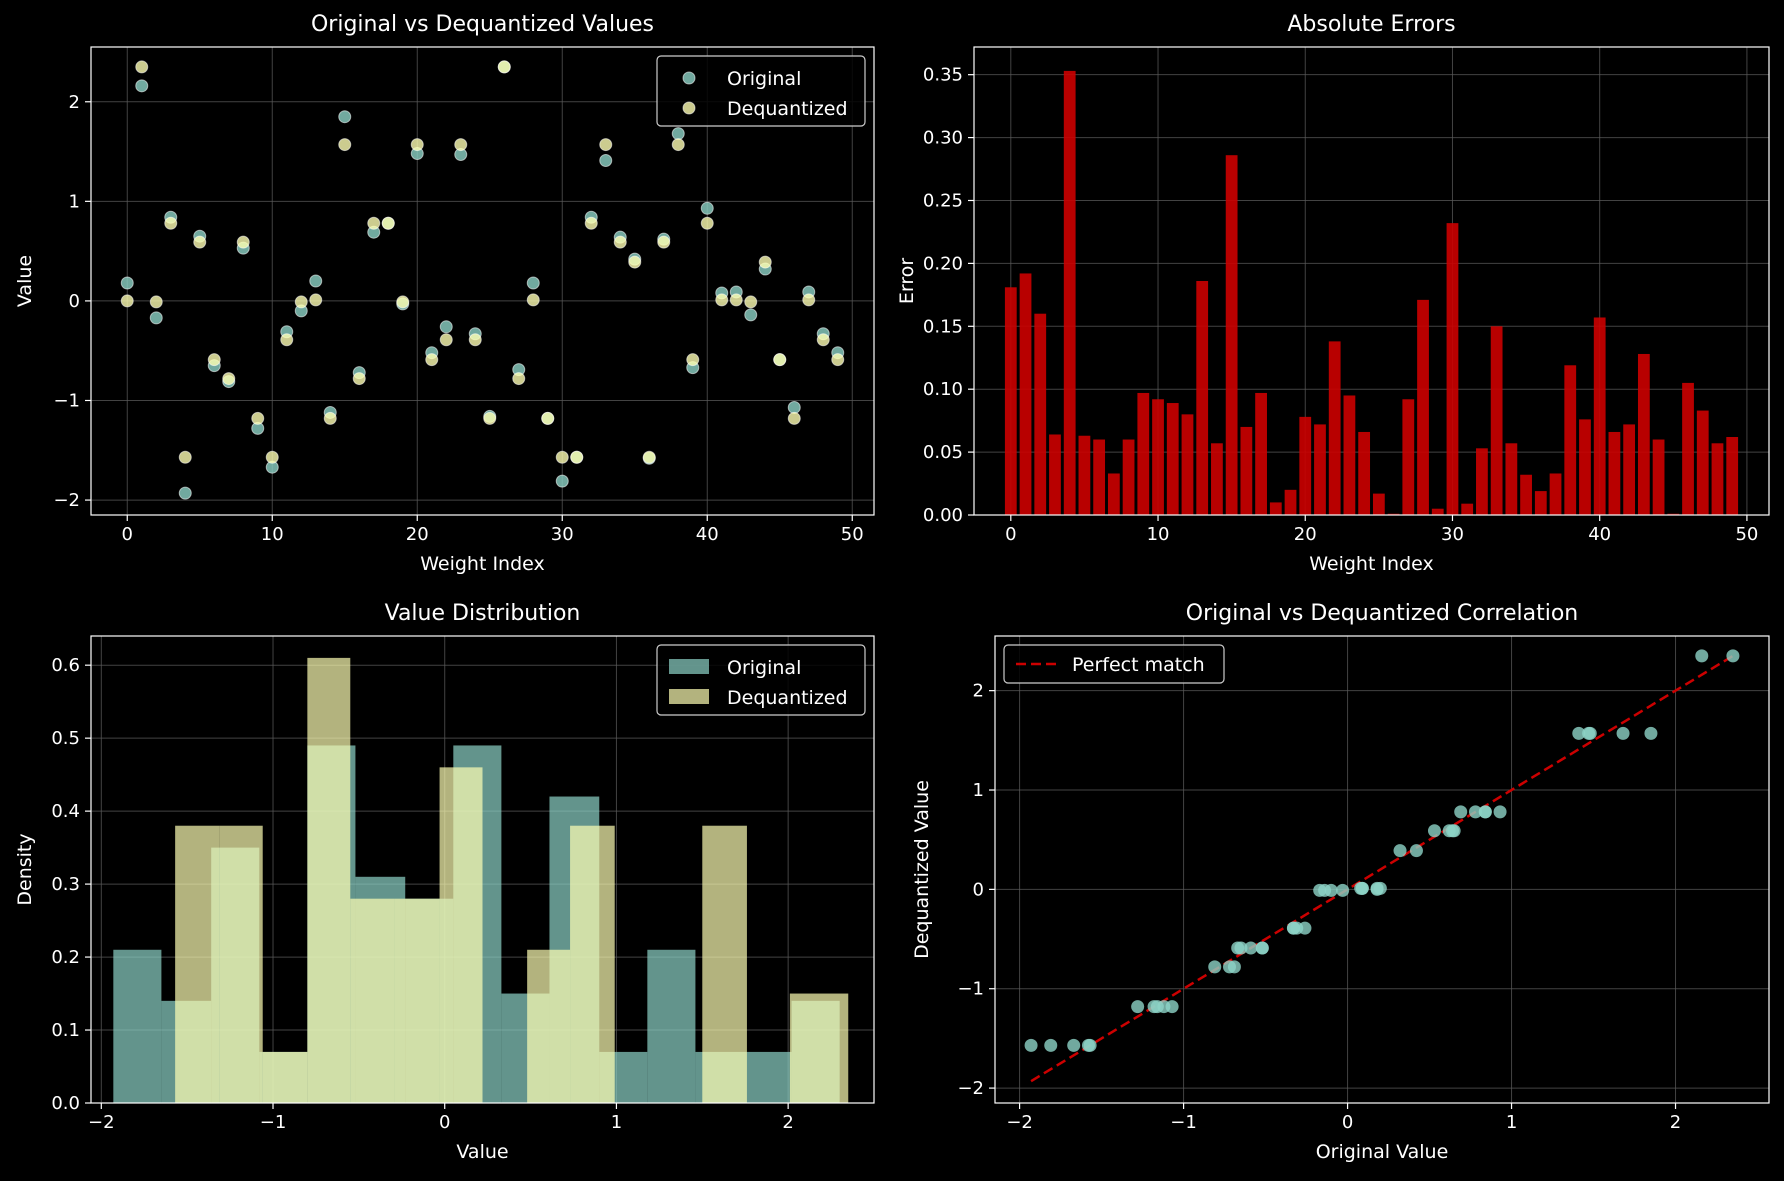 The image size is (1784, 1181). I want to click on chart-title: Original vs Dequantized Correlation, so click(1382, 613).